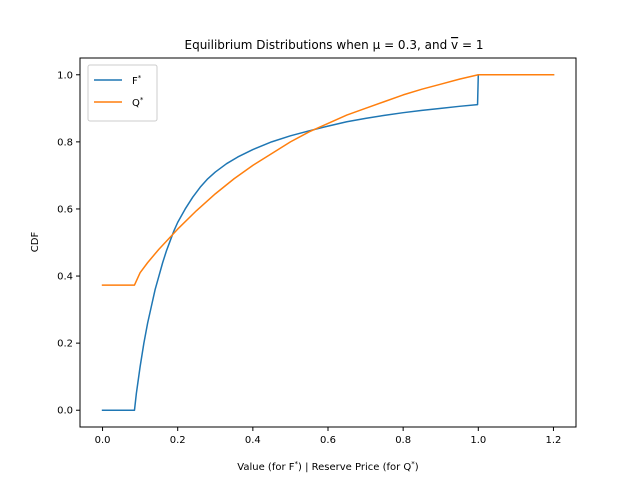  Describe the element at coordinates (65, 277) in the screenshot. I see `y-tick-label: 0.4` at that location.